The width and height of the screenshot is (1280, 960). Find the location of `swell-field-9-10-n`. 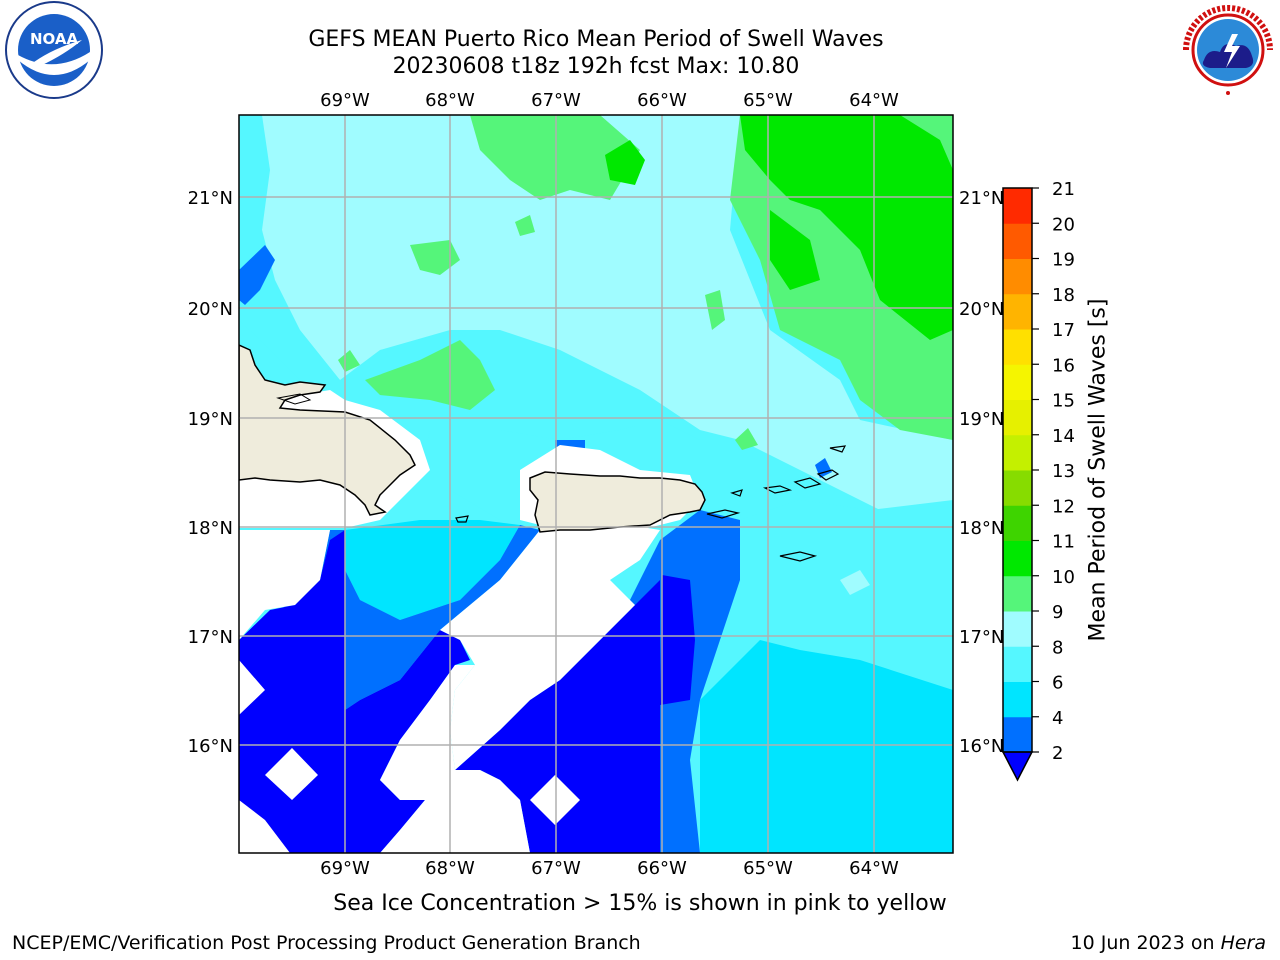

swell-field-9-10-n is located at coordinates (555, 157).